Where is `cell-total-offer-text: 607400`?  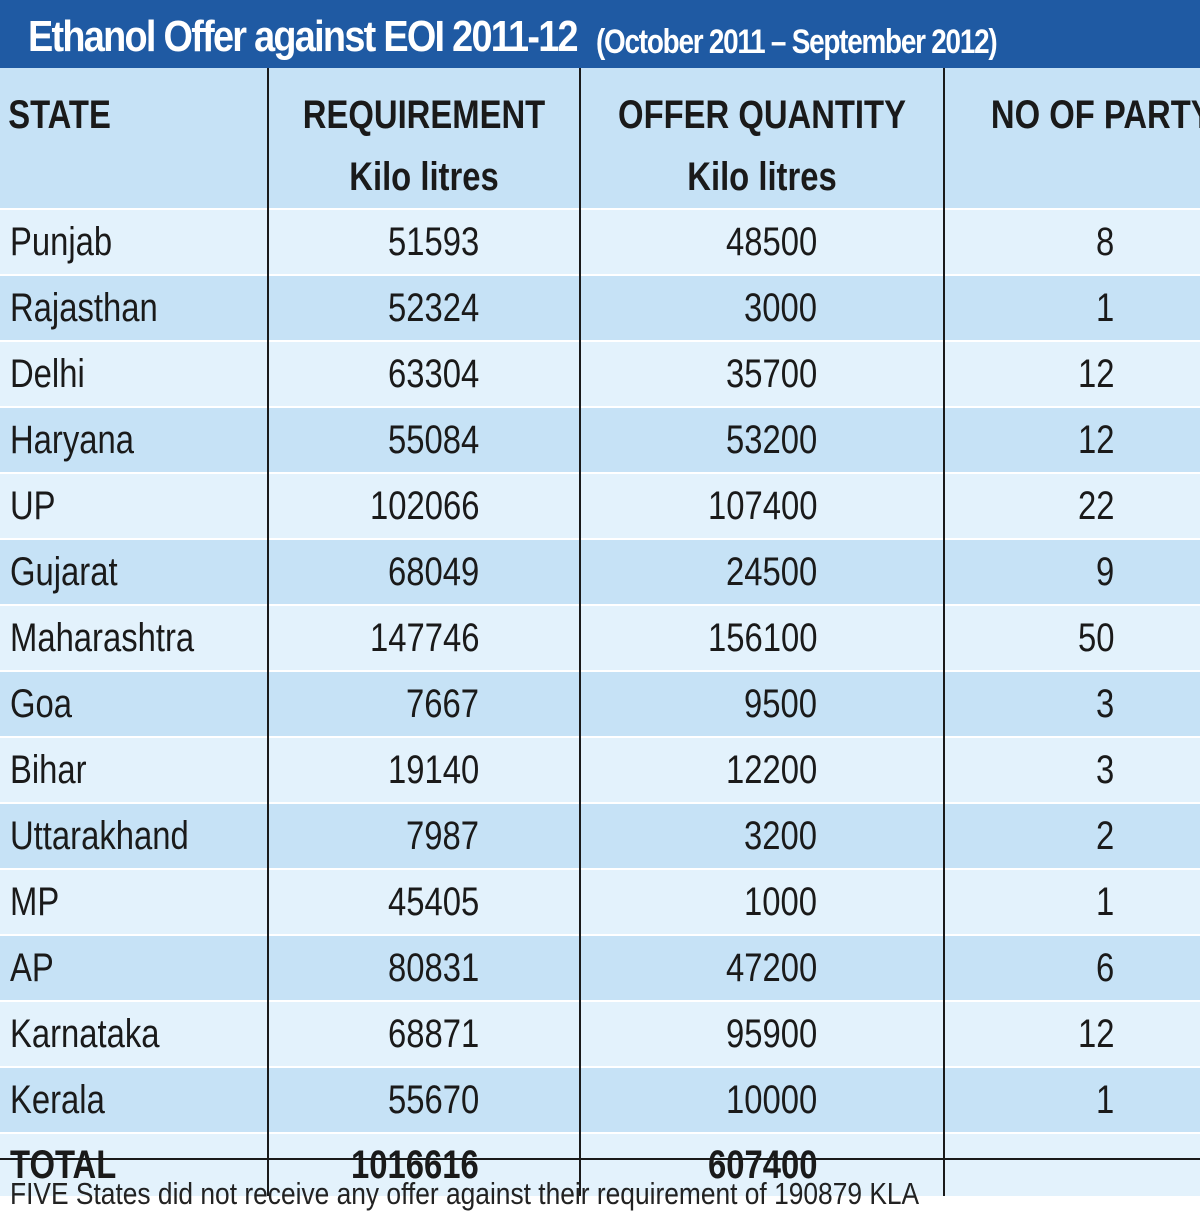
cell-total-offer-text: 607400 is located at coordinates (762, 1164).